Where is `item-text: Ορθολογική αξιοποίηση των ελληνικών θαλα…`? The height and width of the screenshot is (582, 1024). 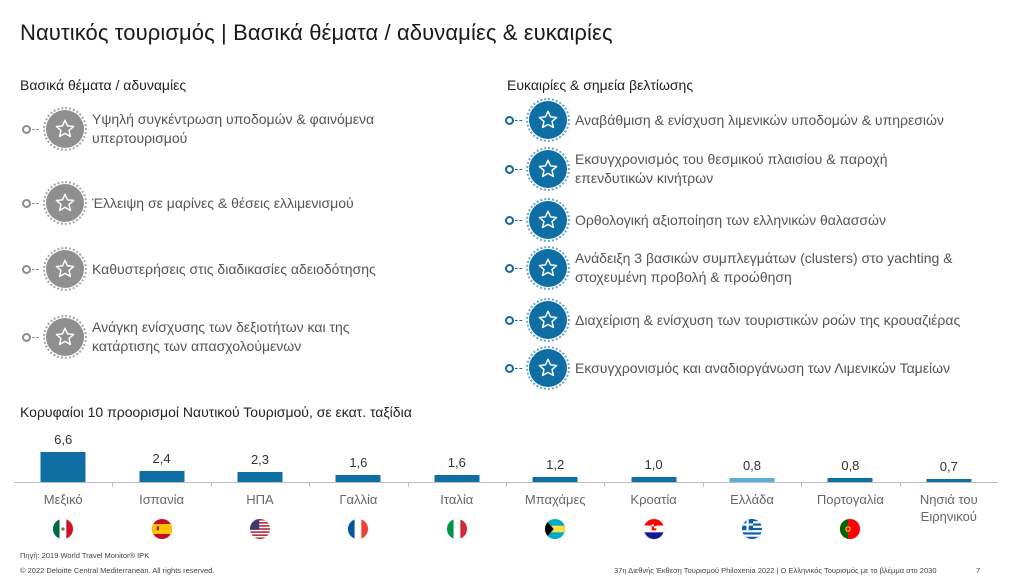
item-text: Ορθολογική αξιοποίηση των ελληνικών θαλα… is located at coordinates (730, 220).